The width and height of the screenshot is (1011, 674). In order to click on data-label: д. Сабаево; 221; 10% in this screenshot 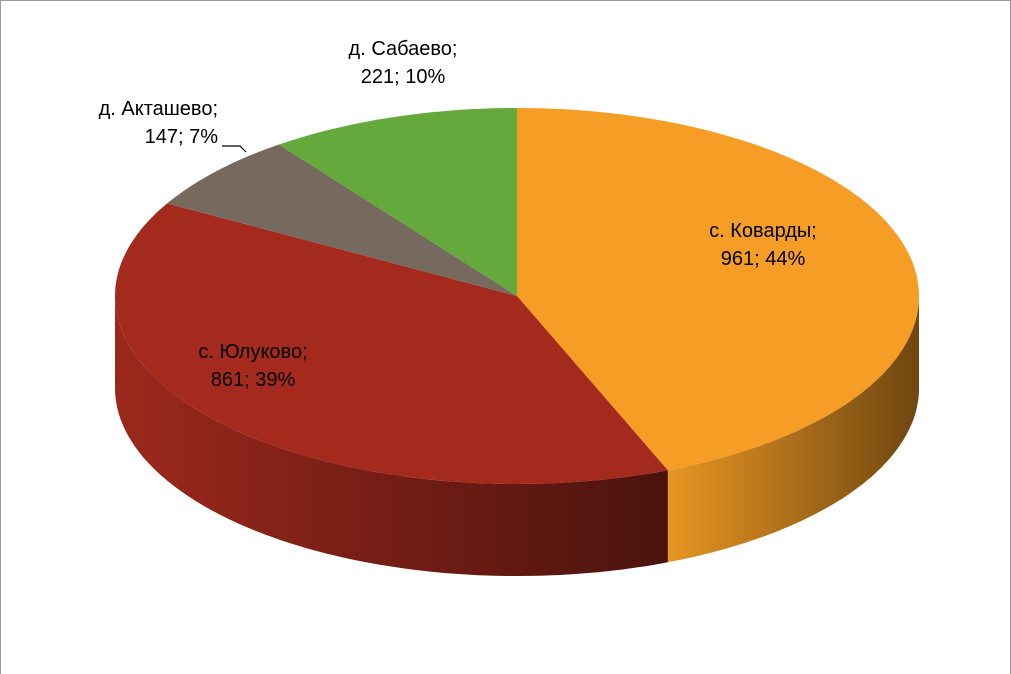, I will do `click(403, 63)`.